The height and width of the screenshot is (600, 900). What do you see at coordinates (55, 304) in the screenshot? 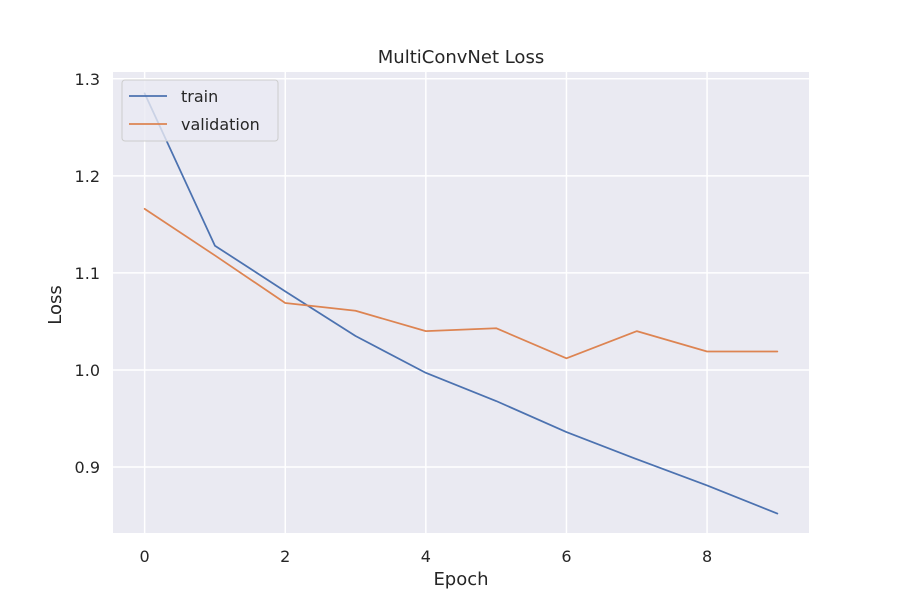
I see `y-axis-title: Loss` at bounding box center [55, 304].